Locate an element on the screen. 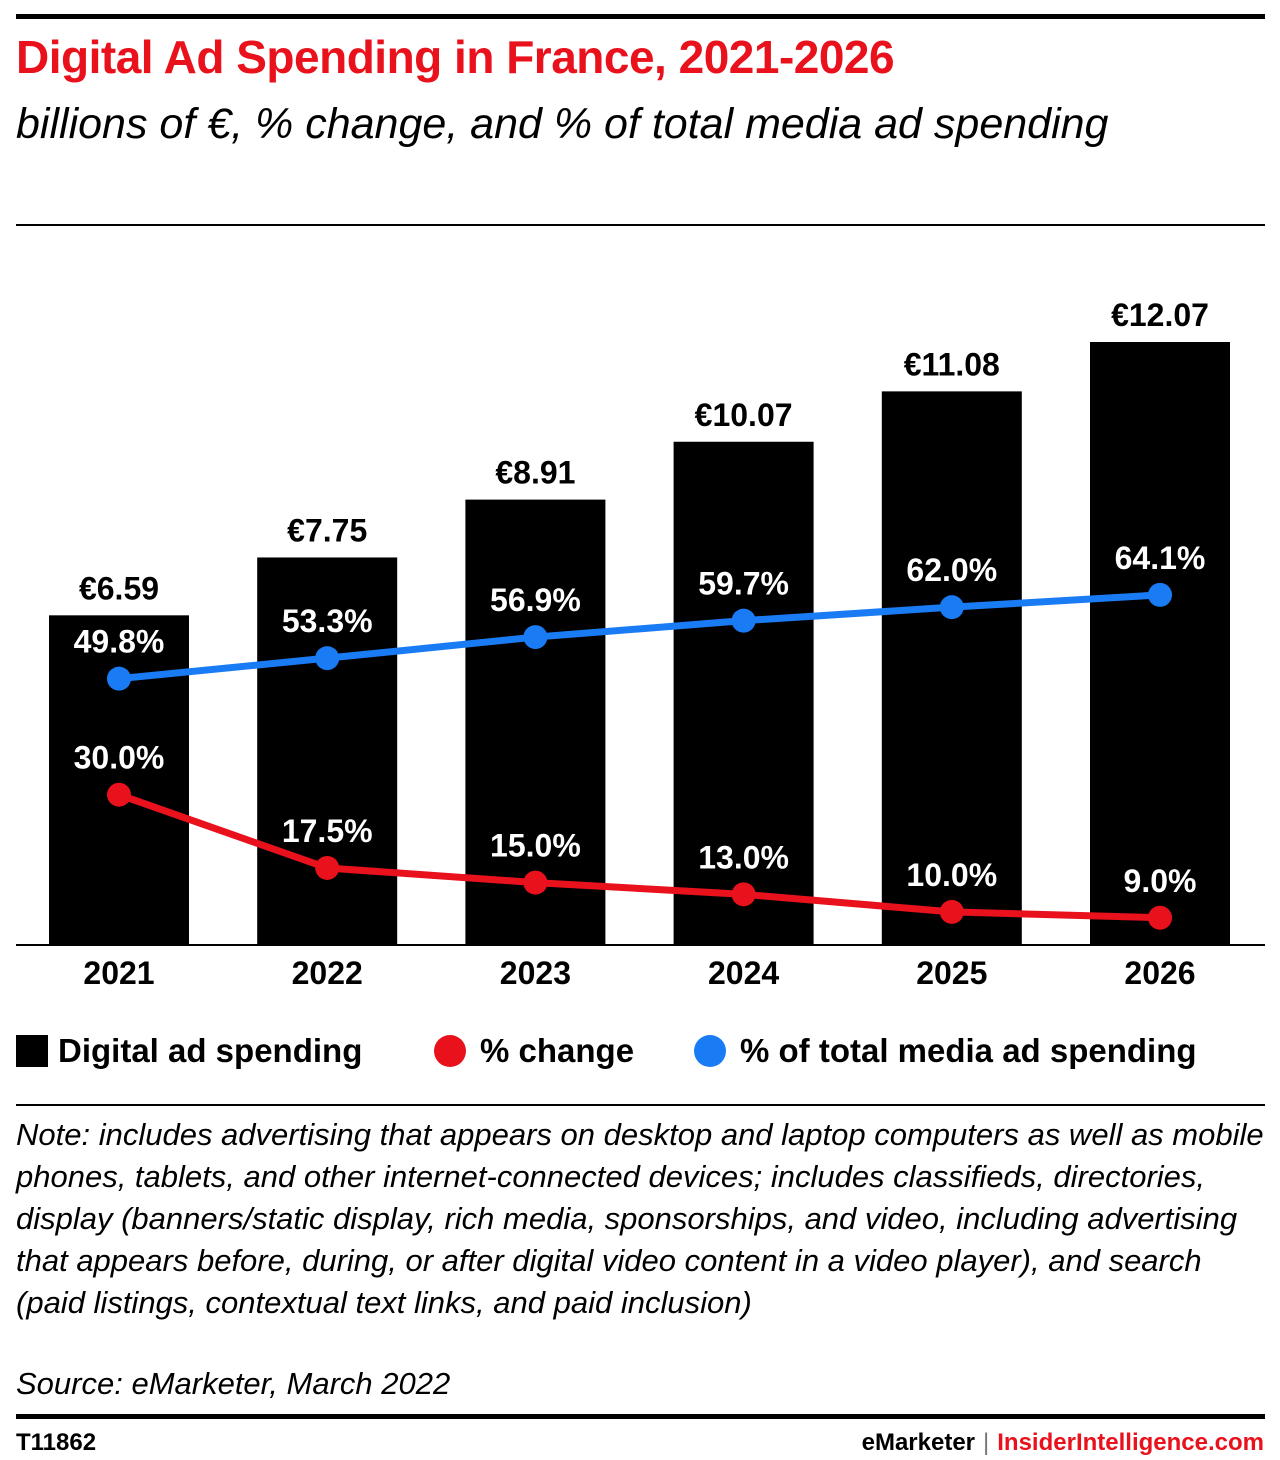  legend-swatch-red is located at coordinates (450, 1051).